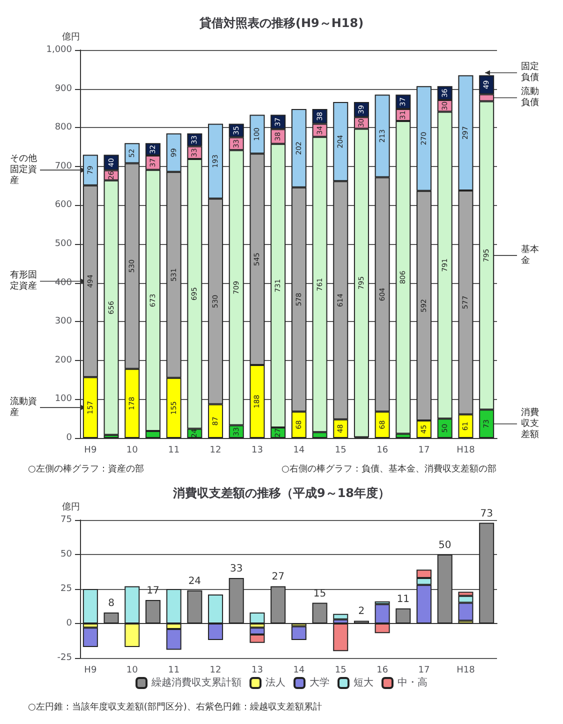 Image resolution: width=563 pixels, height=724 pixels. What do you see at coordinates (319, 594) in the screenshot?
I see `data-label: 15` at bounding box center [319, 594].